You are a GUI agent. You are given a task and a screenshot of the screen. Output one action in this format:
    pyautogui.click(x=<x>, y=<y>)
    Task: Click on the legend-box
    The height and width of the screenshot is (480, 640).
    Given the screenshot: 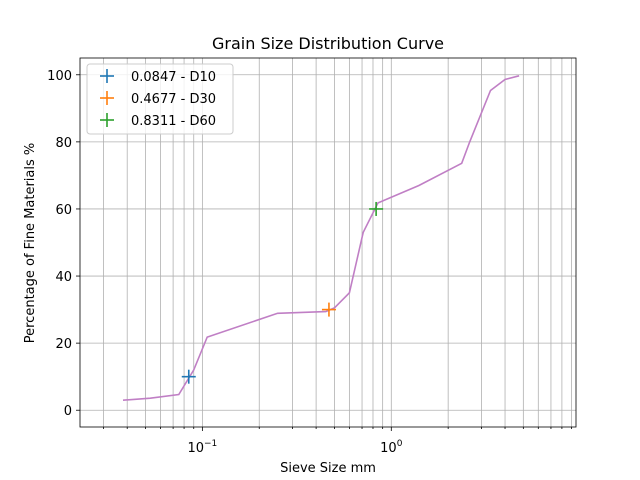 What is the action you would take?
    pyautogui.click(x=160, y=99)
    